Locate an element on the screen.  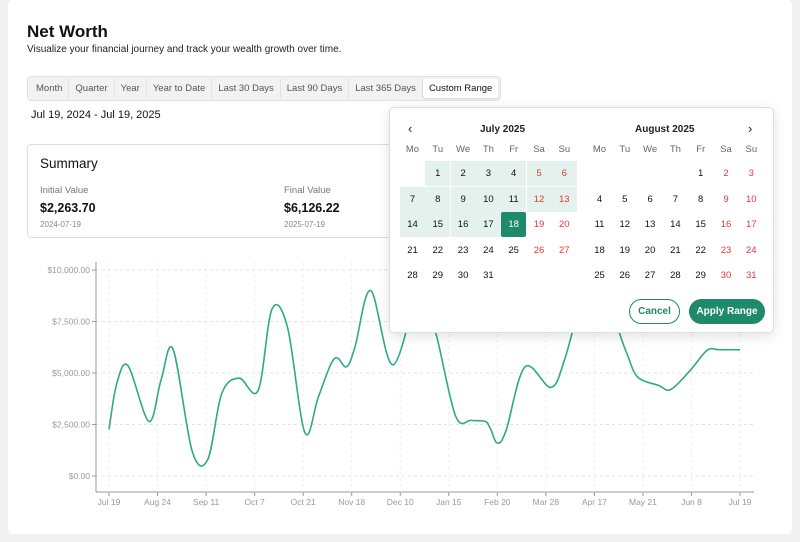
cancel-button: Cancel is located at coordinates (654, 311).